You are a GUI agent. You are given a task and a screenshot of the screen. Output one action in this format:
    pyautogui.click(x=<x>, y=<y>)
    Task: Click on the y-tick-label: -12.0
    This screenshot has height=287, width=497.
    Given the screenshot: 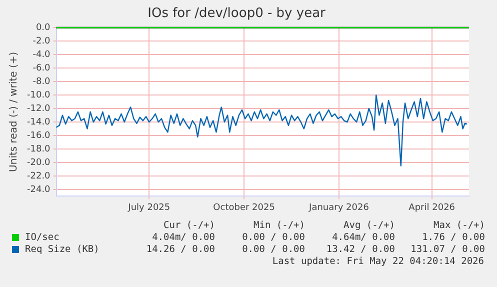 What is the action you would take?
    pyautogui.click(x=38, y=109)
    